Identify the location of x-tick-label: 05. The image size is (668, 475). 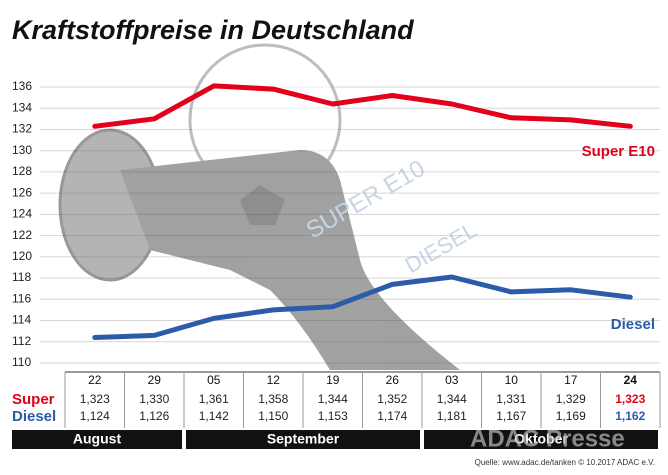
(214, 380).